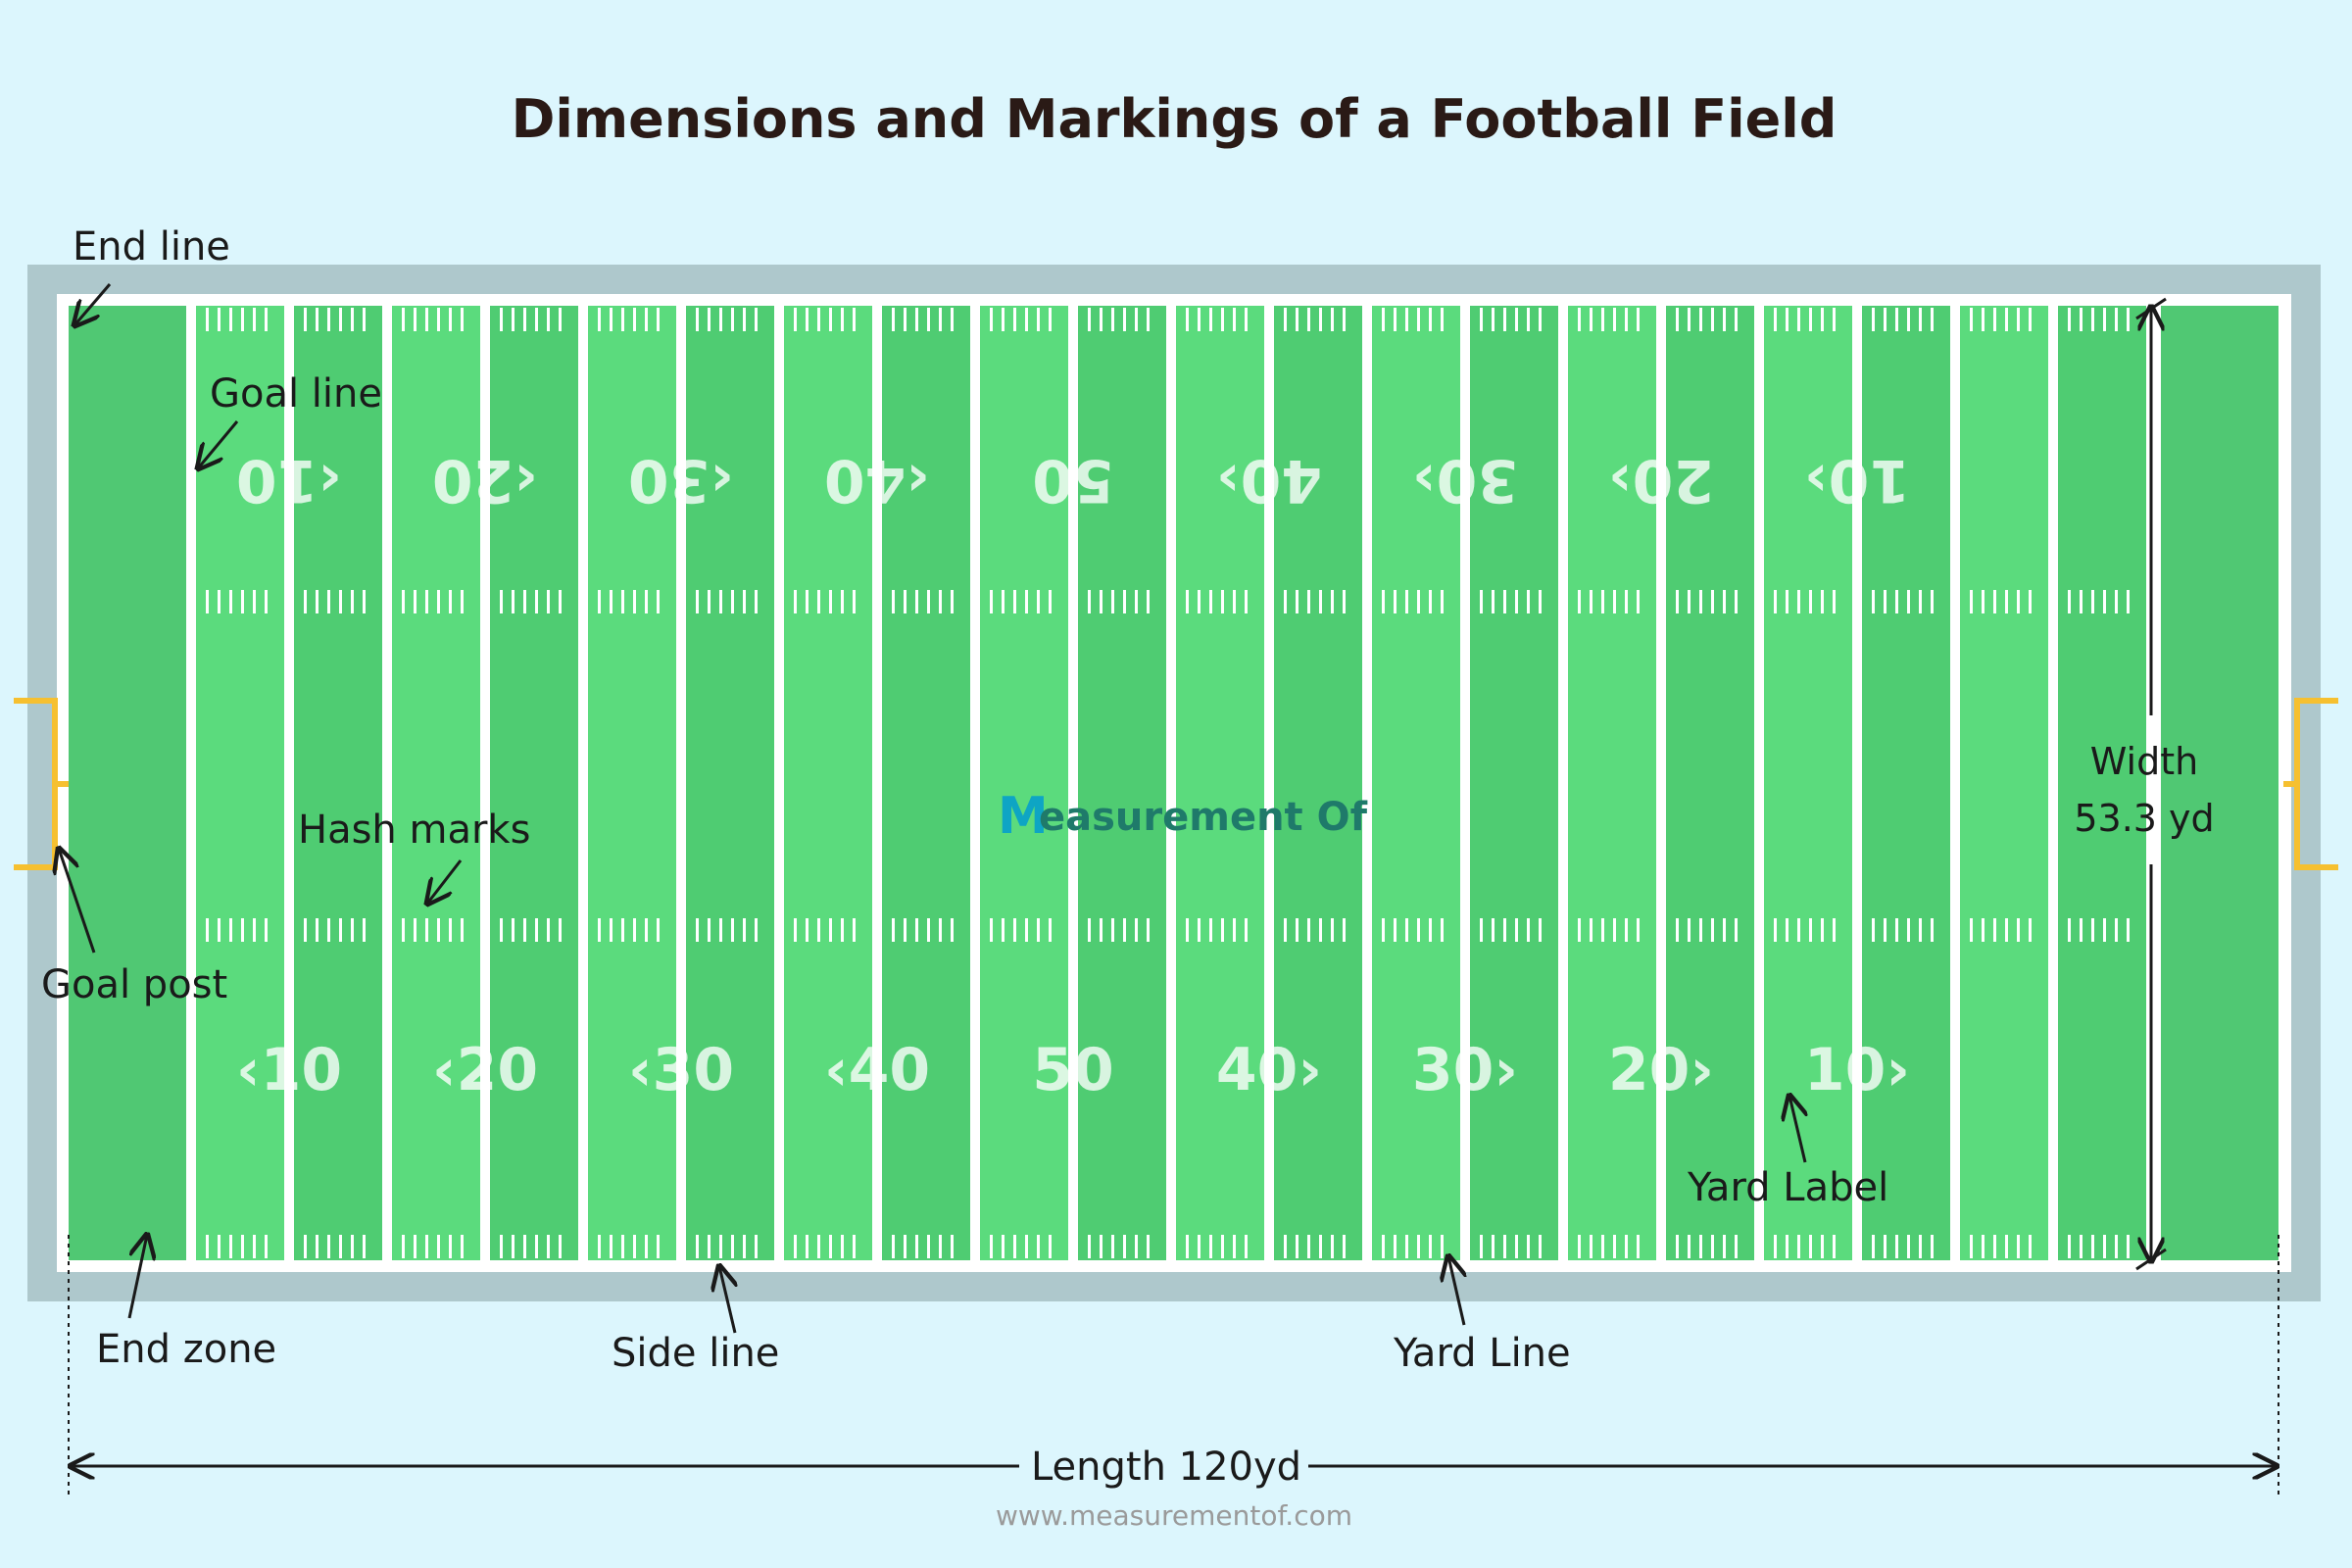 The height and width of the screenshot is (1568, 2352). Describe the element at coordinates (1174, 1515) in the screenshot. I see `footer-url: www.measurementof.com` at that location.